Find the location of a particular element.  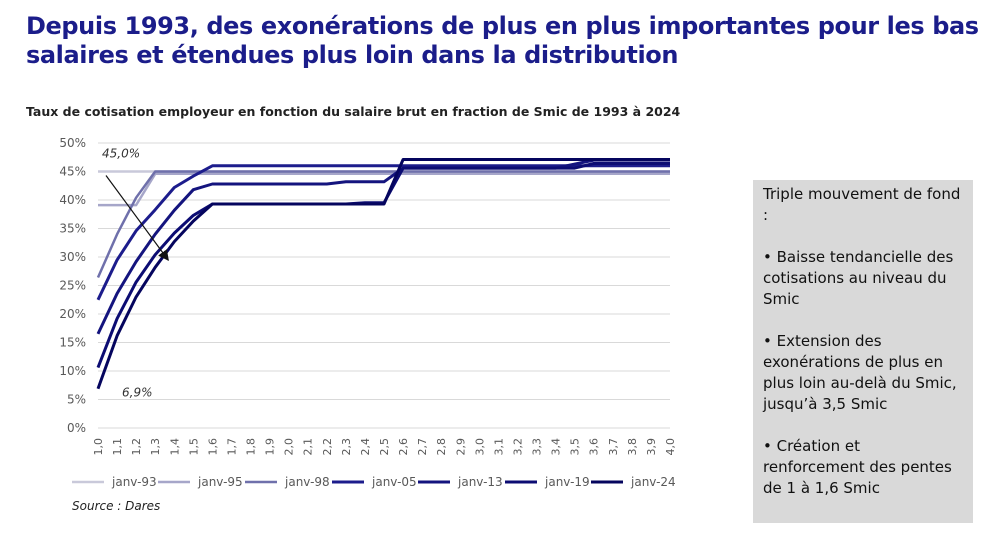

x-tick-label: 2,3 is located at coordinates (346, 447).